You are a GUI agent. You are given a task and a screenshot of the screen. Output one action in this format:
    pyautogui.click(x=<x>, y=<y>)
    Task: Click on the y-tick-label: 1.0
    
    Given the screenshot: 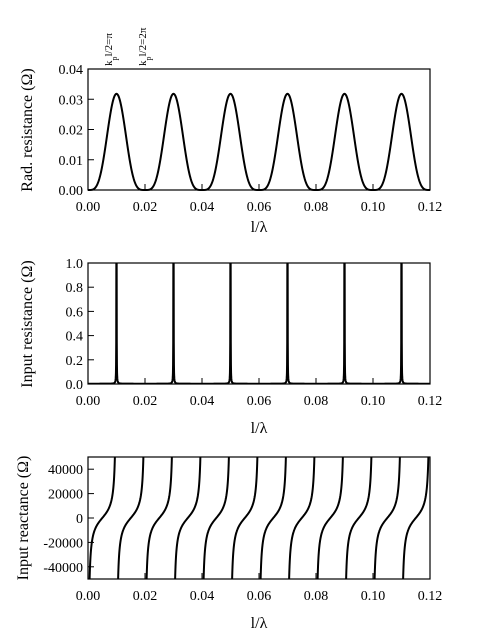 What is the action you would take?
    pyautogui.click(x=75, y=264)
    